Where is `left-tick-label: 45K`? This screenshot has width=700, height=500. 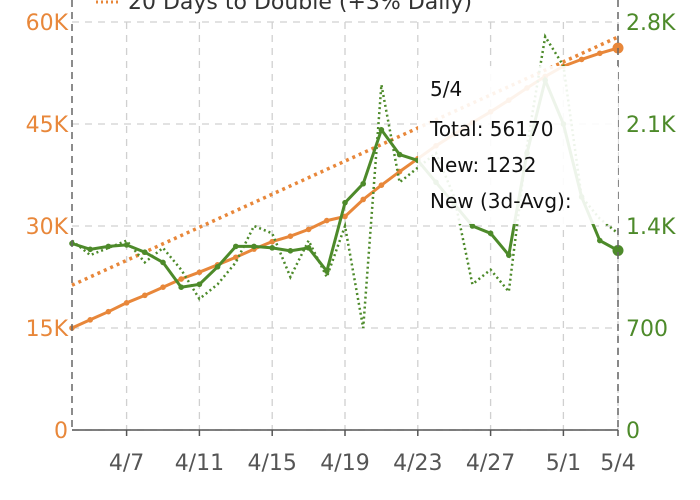
left-tick-label: 45K is located at coordinates (47, 125).